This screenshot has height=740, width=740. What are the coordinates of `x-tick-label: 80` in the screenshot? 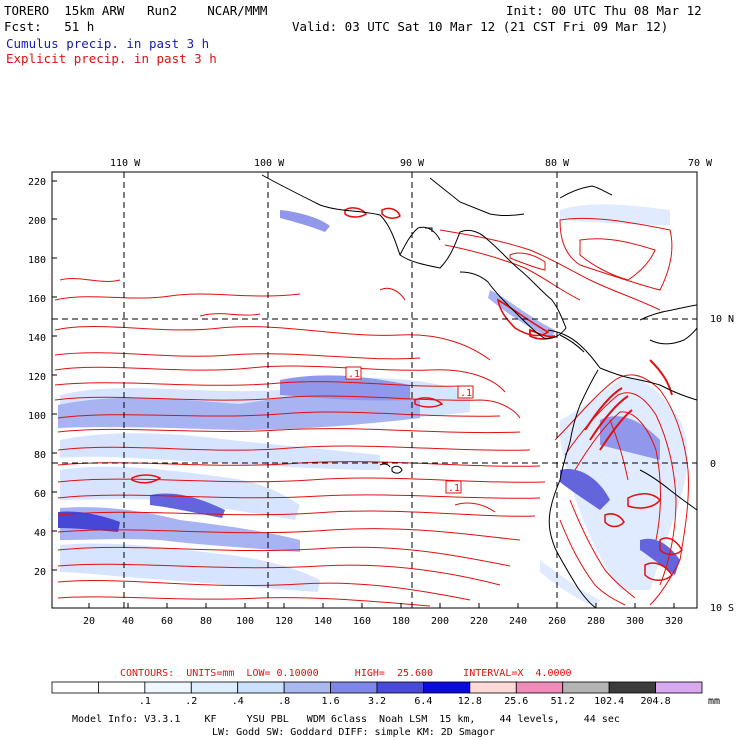 It's located at (206, 621).